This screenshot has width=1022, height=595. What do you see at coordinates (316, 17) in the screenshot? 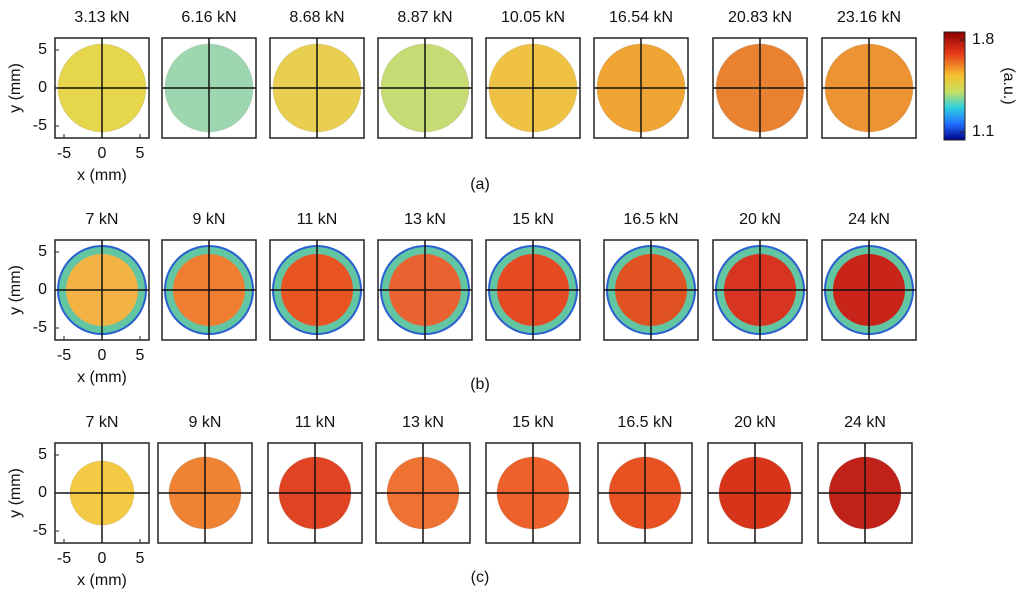
I see `panel-title: 8.68 kN` at bounding box center [316, 17].